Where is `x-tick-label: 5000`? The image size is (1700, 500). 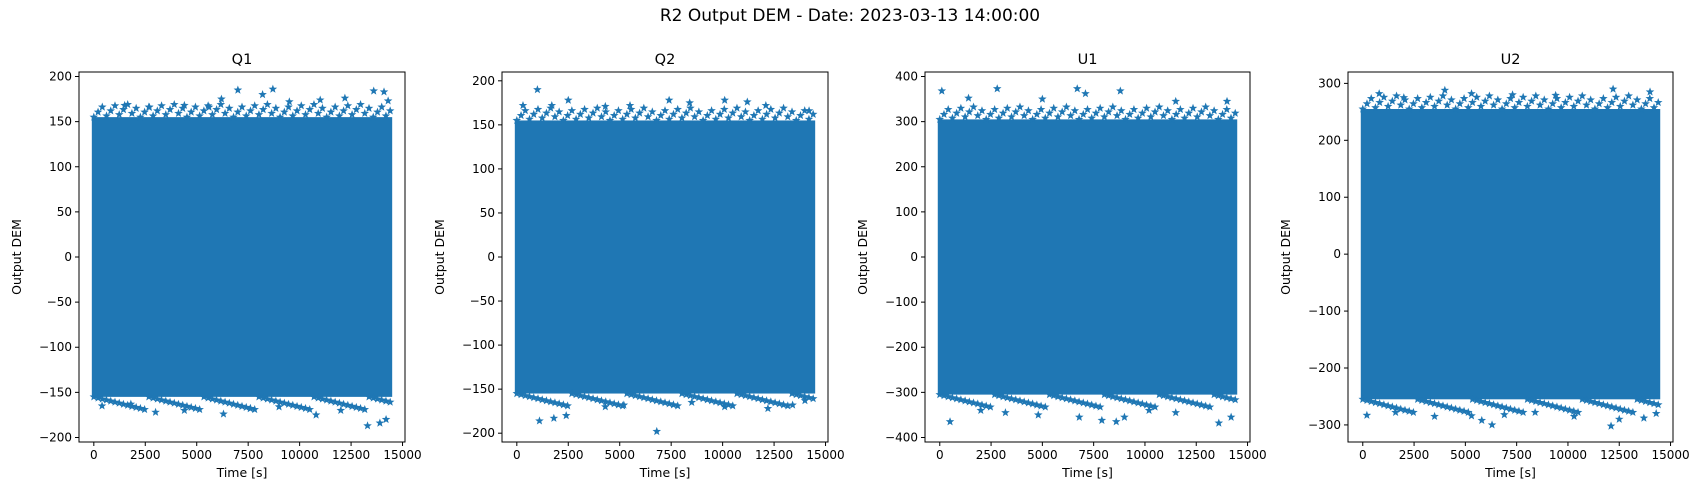
x-tick-label: 5000 is located at coordinates (619, 455).